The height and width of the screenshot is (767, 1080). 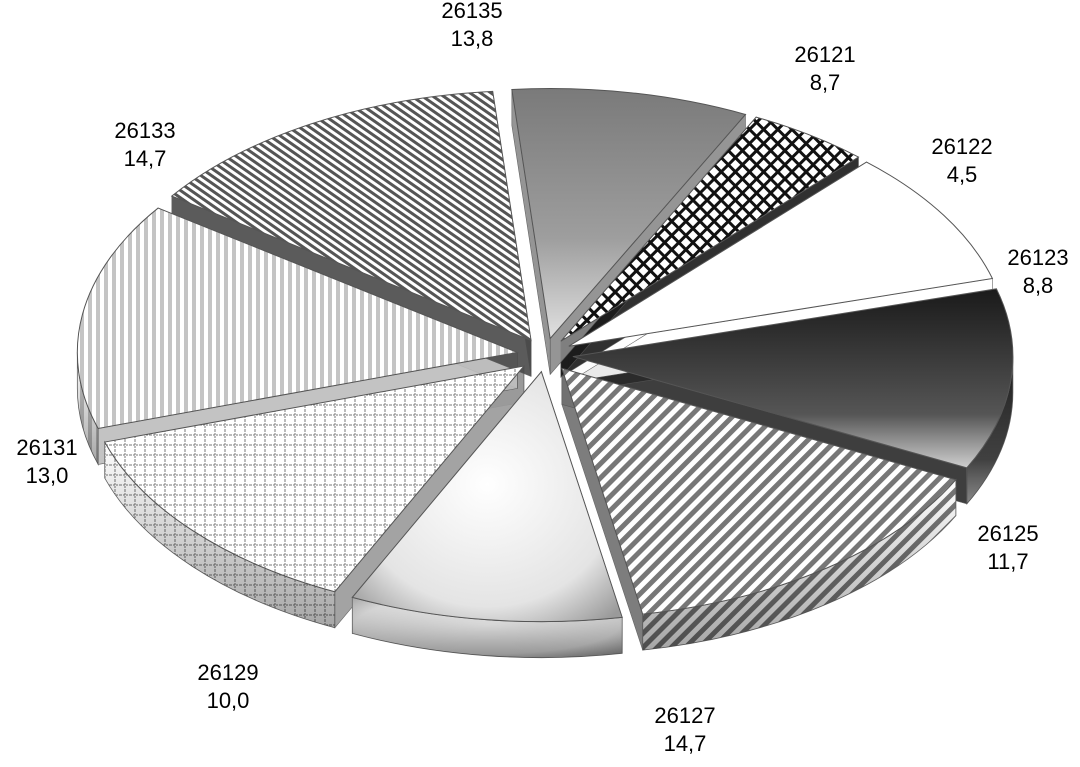 What do you see at coordinates (1007, 547) in the screenshot?
I see `slice-label-26125: 26125 11,7` at bounding box center [1007, 547].